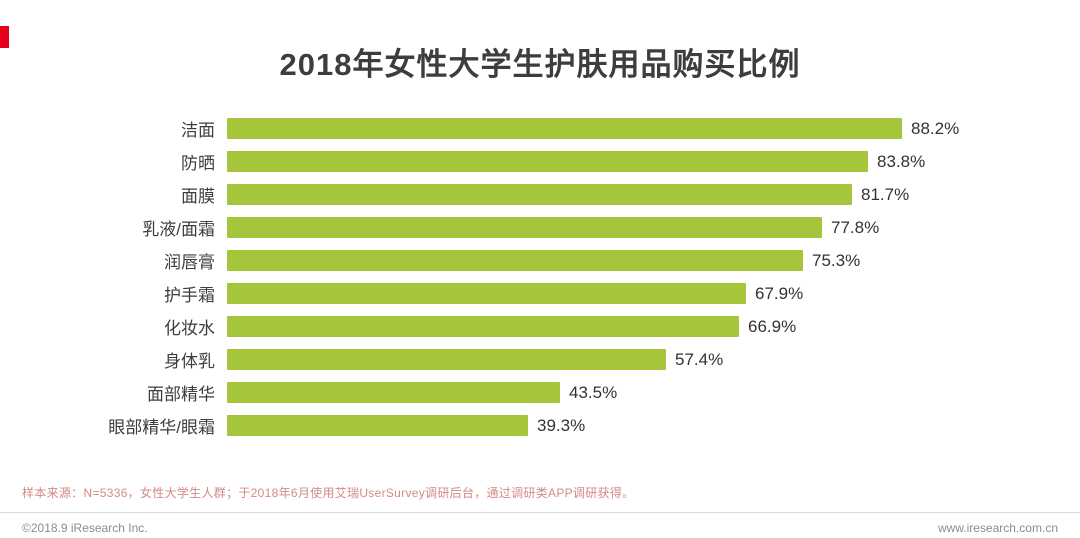 This screenshot has width=1080, height=538. What do you see at coordinates (189, 262) in the screenshot?
I see `category-label: 润唇膏` at bounding box center [189, 262].